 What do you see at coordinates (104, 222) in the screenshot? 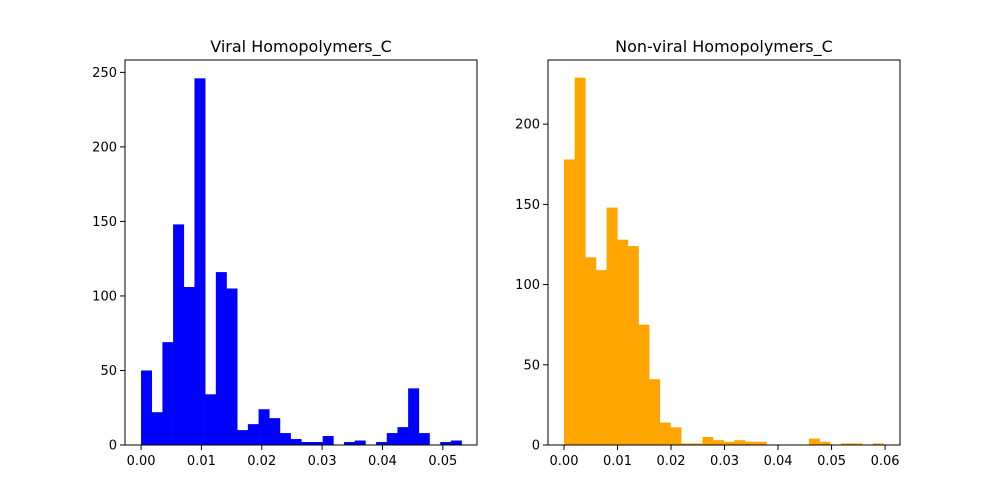
I see `viral-y-tick-label-3: 150` at bounding box center [104, 222].